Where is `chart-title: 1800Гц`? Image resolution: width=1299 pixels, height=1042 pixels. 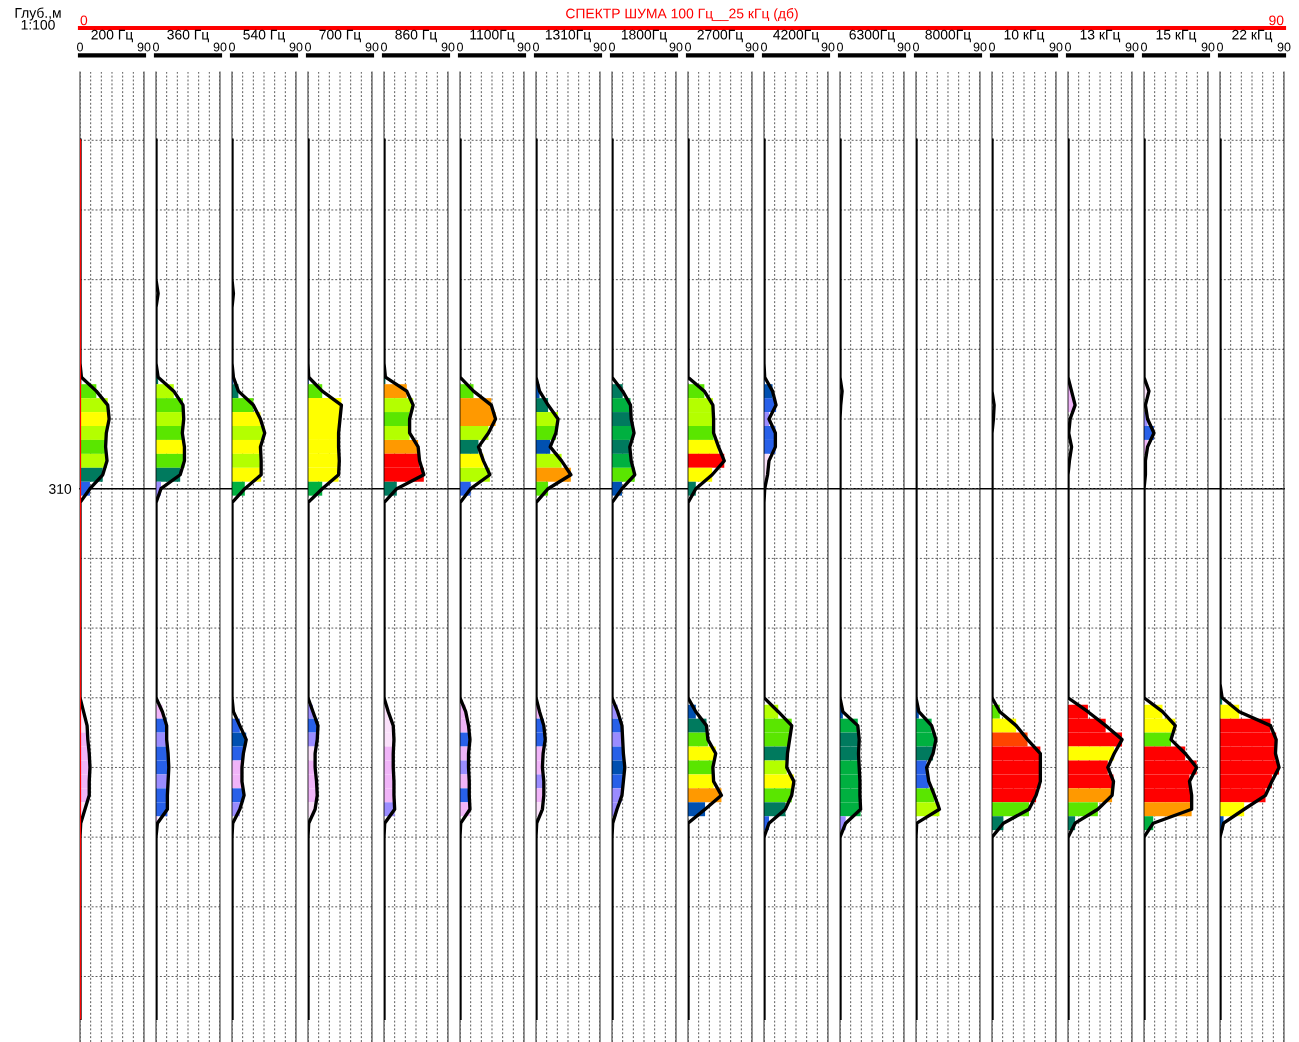
chart-title: 1800Гц is located at coordinates (644, 36).